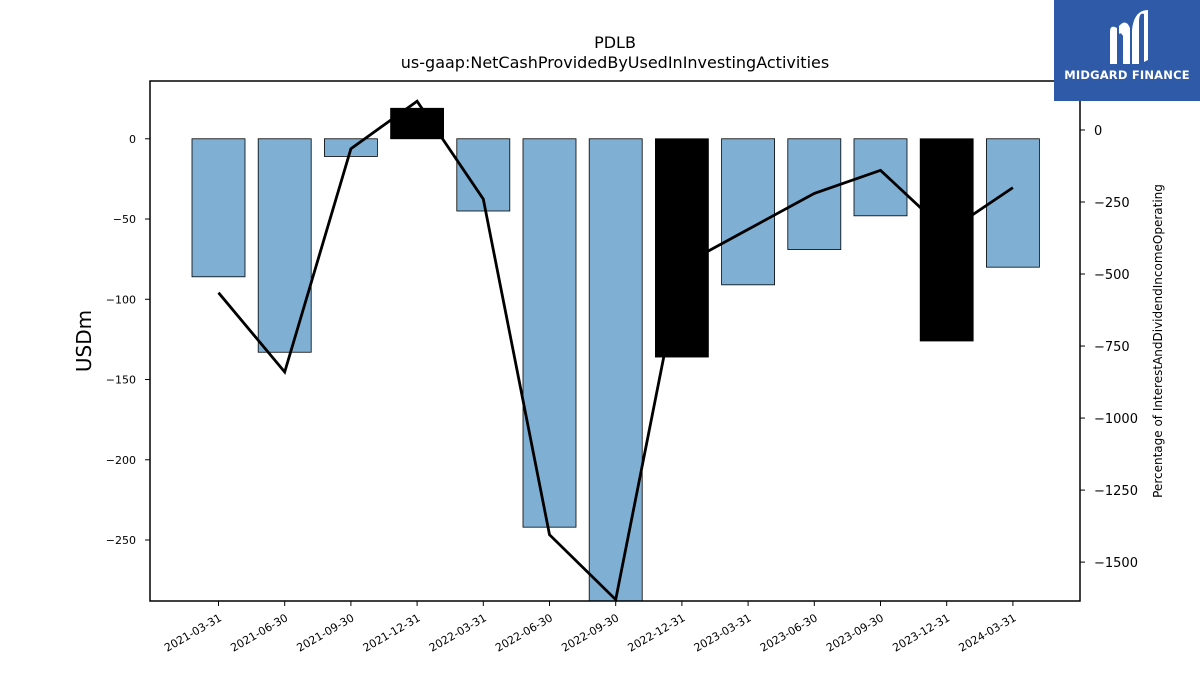  I want to click on x-tick-label: 2022-06-30, so click(524, 632).